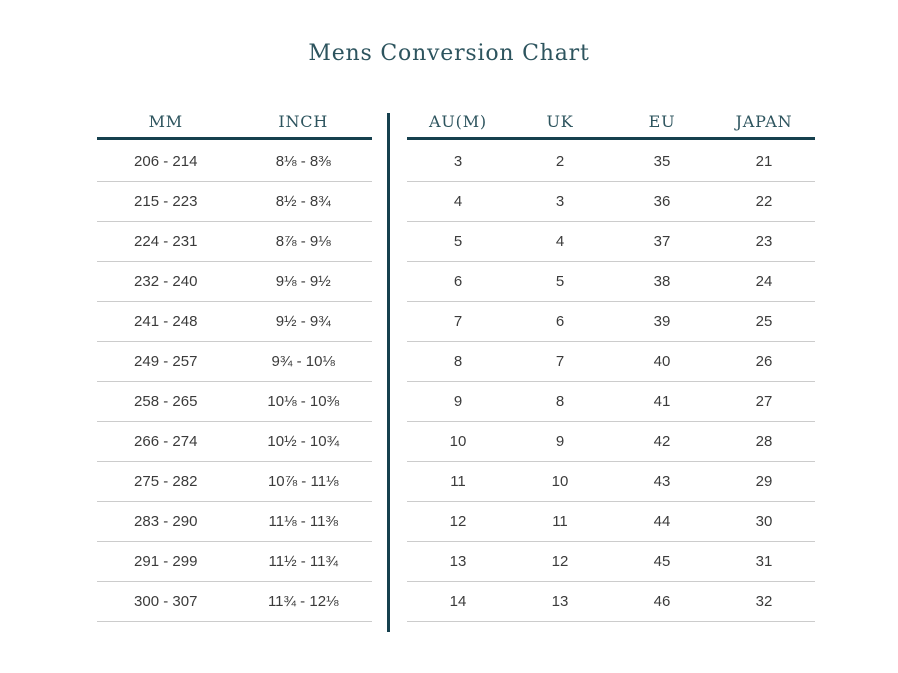 The width and height of the screenshot is (898, 673). What do you see at coordinates (234, 202) in the screenshot?
I see `table-row: 215 - 223 8½ - 8¾` at bounding box center [234, 202].